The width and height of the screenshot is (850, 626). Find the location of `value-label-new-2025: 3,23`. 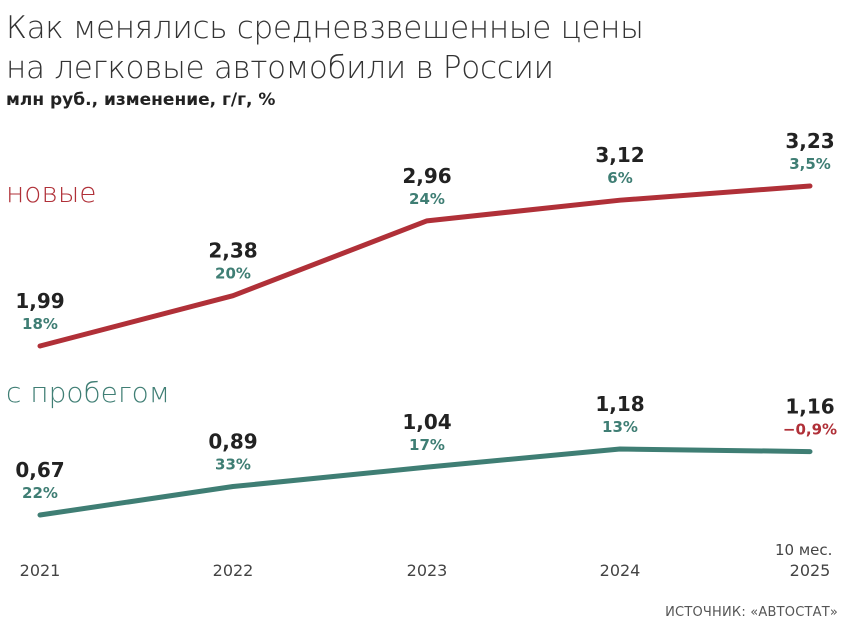

value-label-new-2025: 3,23 is located at coordinates (809, 141).